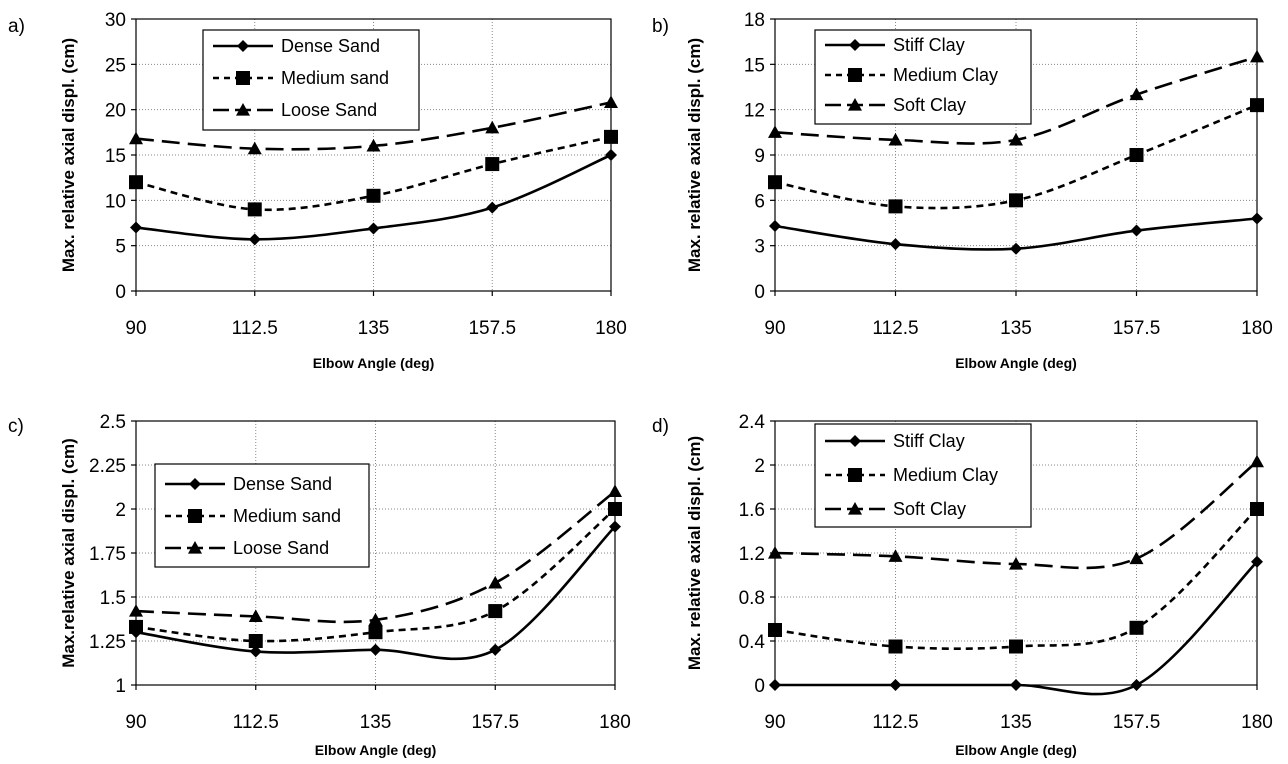 The image size is (1288, 764). Describe the element at coordinates (16, 26) in the screenshot. I see `panel-label: a)` at that location.